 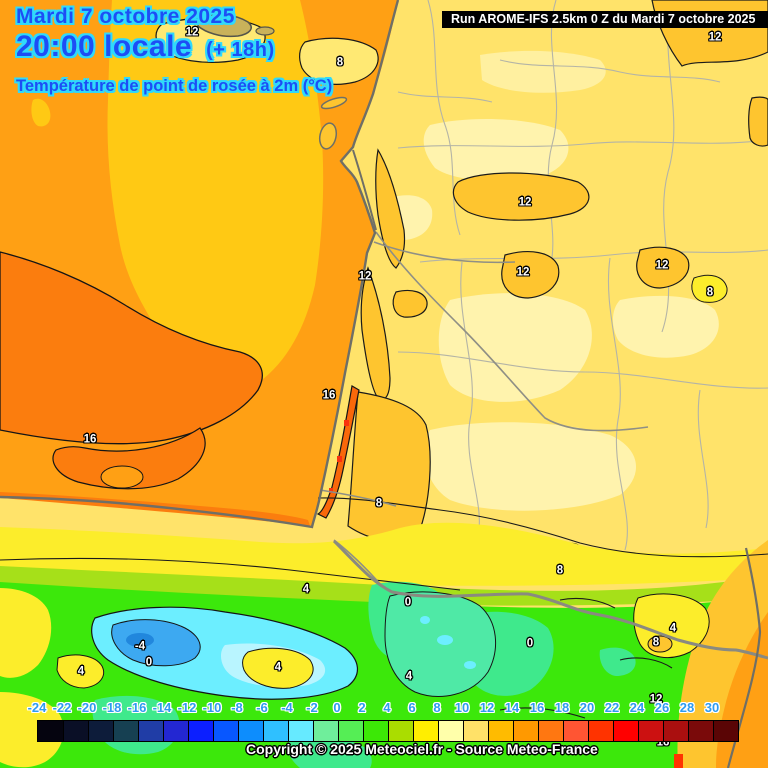 What do you see at coordinates (312, 707) in the screenshot?
I see `scale-tick-label: -2` at bounding box center [312, 707].